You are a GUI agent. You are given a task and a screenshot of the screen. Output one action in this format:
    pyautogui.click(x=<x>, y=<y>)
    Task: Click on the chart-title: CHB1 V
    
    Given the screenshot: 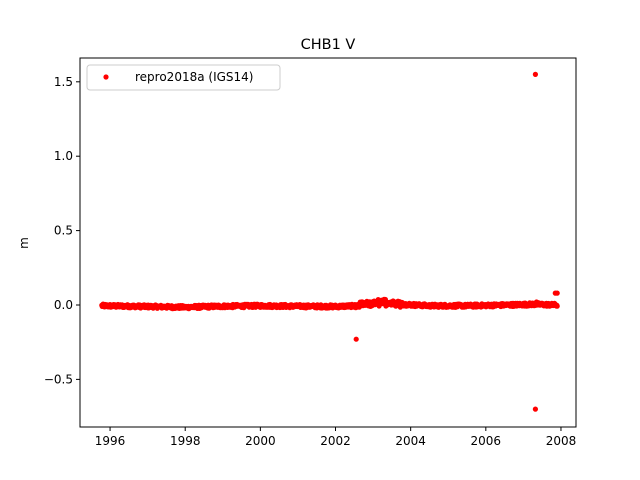 What is the action you would take?
    pyautogui.click(x=328, y=45)
    